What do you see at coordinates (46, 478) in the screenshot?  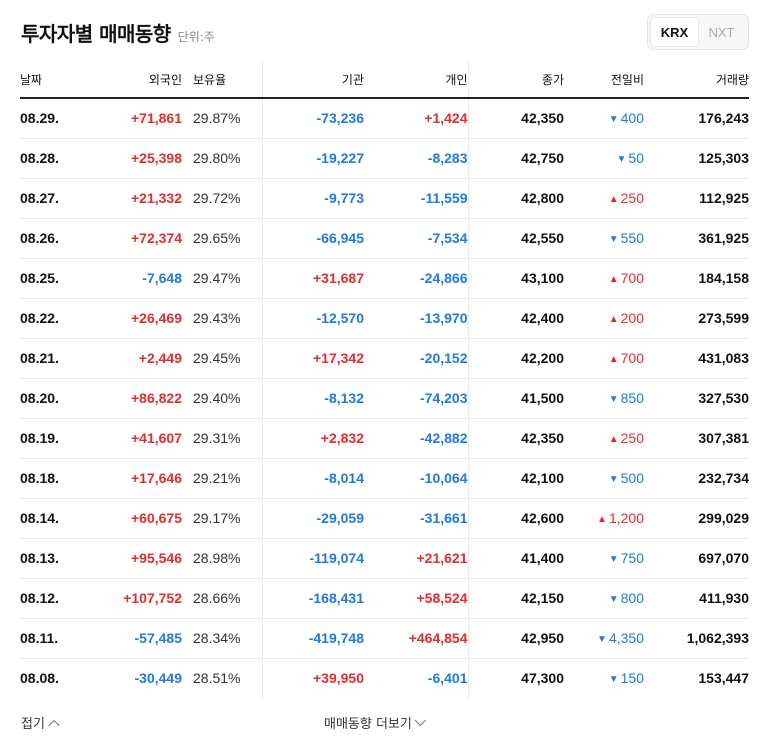 I see `date-cell: 08.18.` at bounding box center [46, 478].